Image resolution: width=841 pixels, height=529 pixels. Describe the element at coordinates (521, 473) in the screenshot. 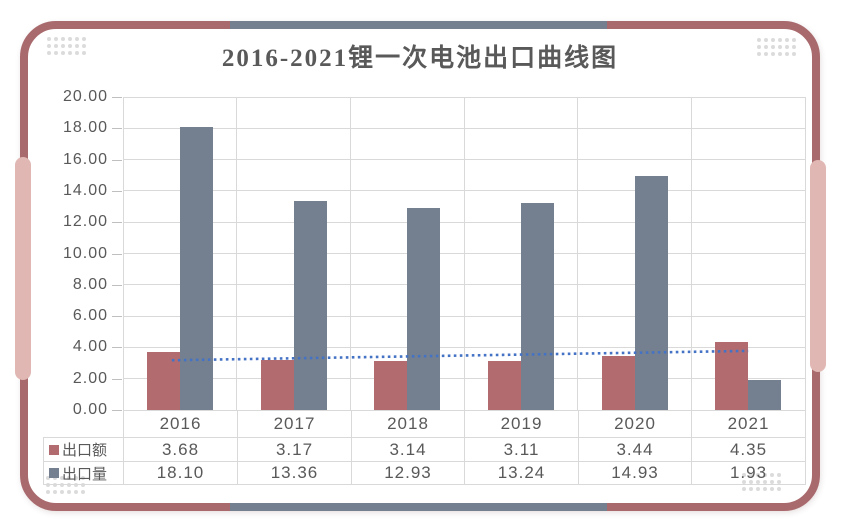

I see `cell-export-volume-2019: 13.24` at that location.